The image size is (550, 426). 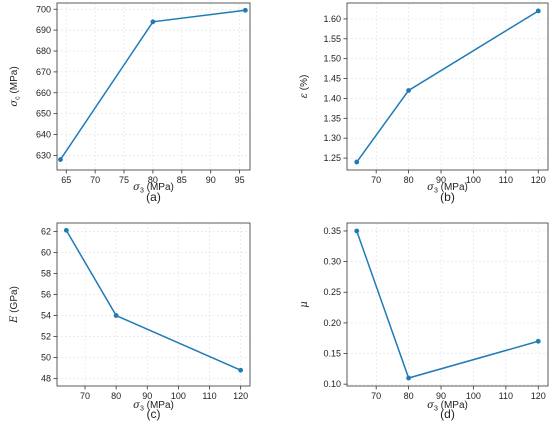 I want to click on y-tick-label: 54, so click(x=46, y=316).